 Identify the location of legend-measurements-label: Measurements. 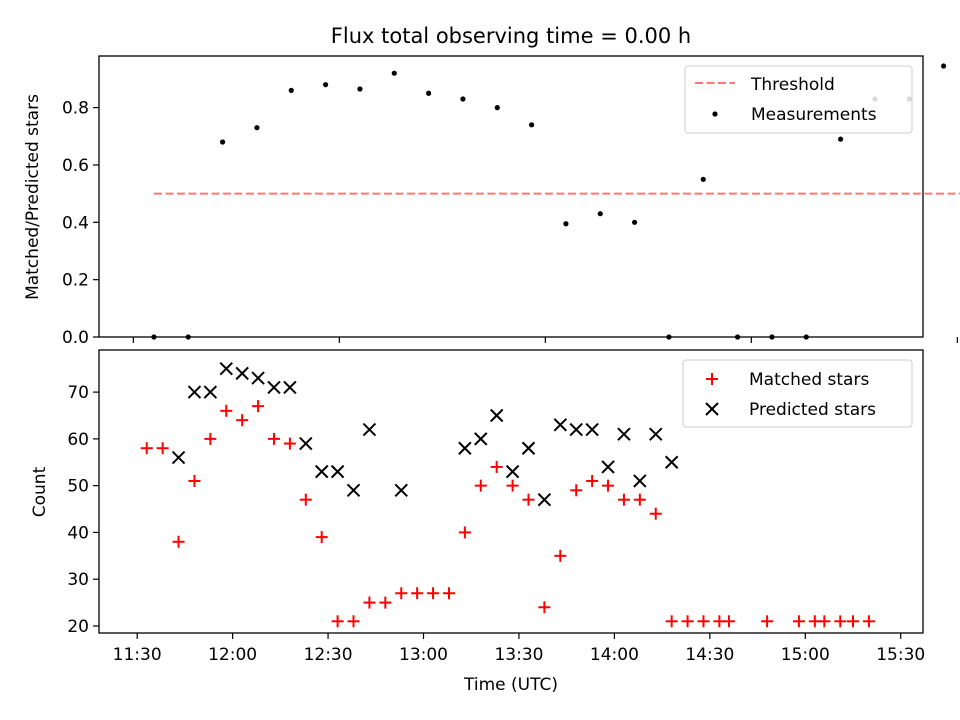
(814, 115).